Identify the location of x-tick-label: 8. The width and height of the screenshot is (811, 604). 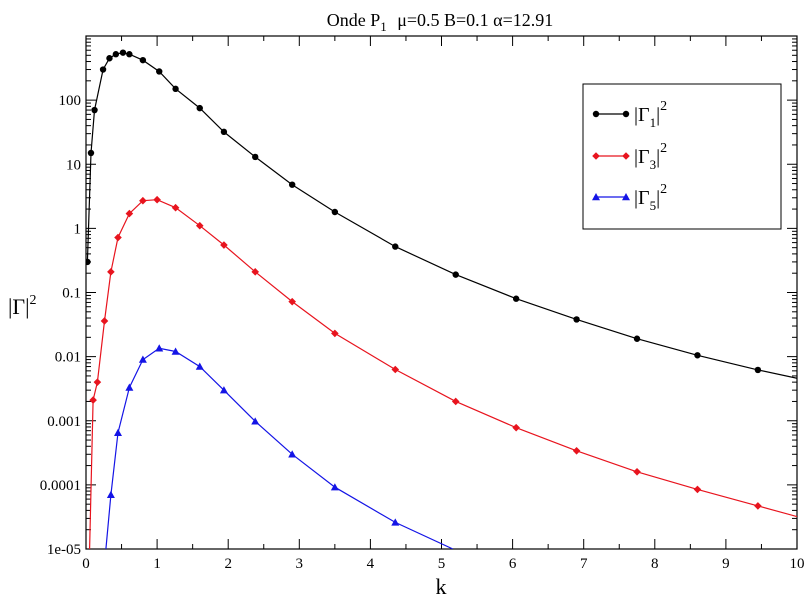
(655, 564).